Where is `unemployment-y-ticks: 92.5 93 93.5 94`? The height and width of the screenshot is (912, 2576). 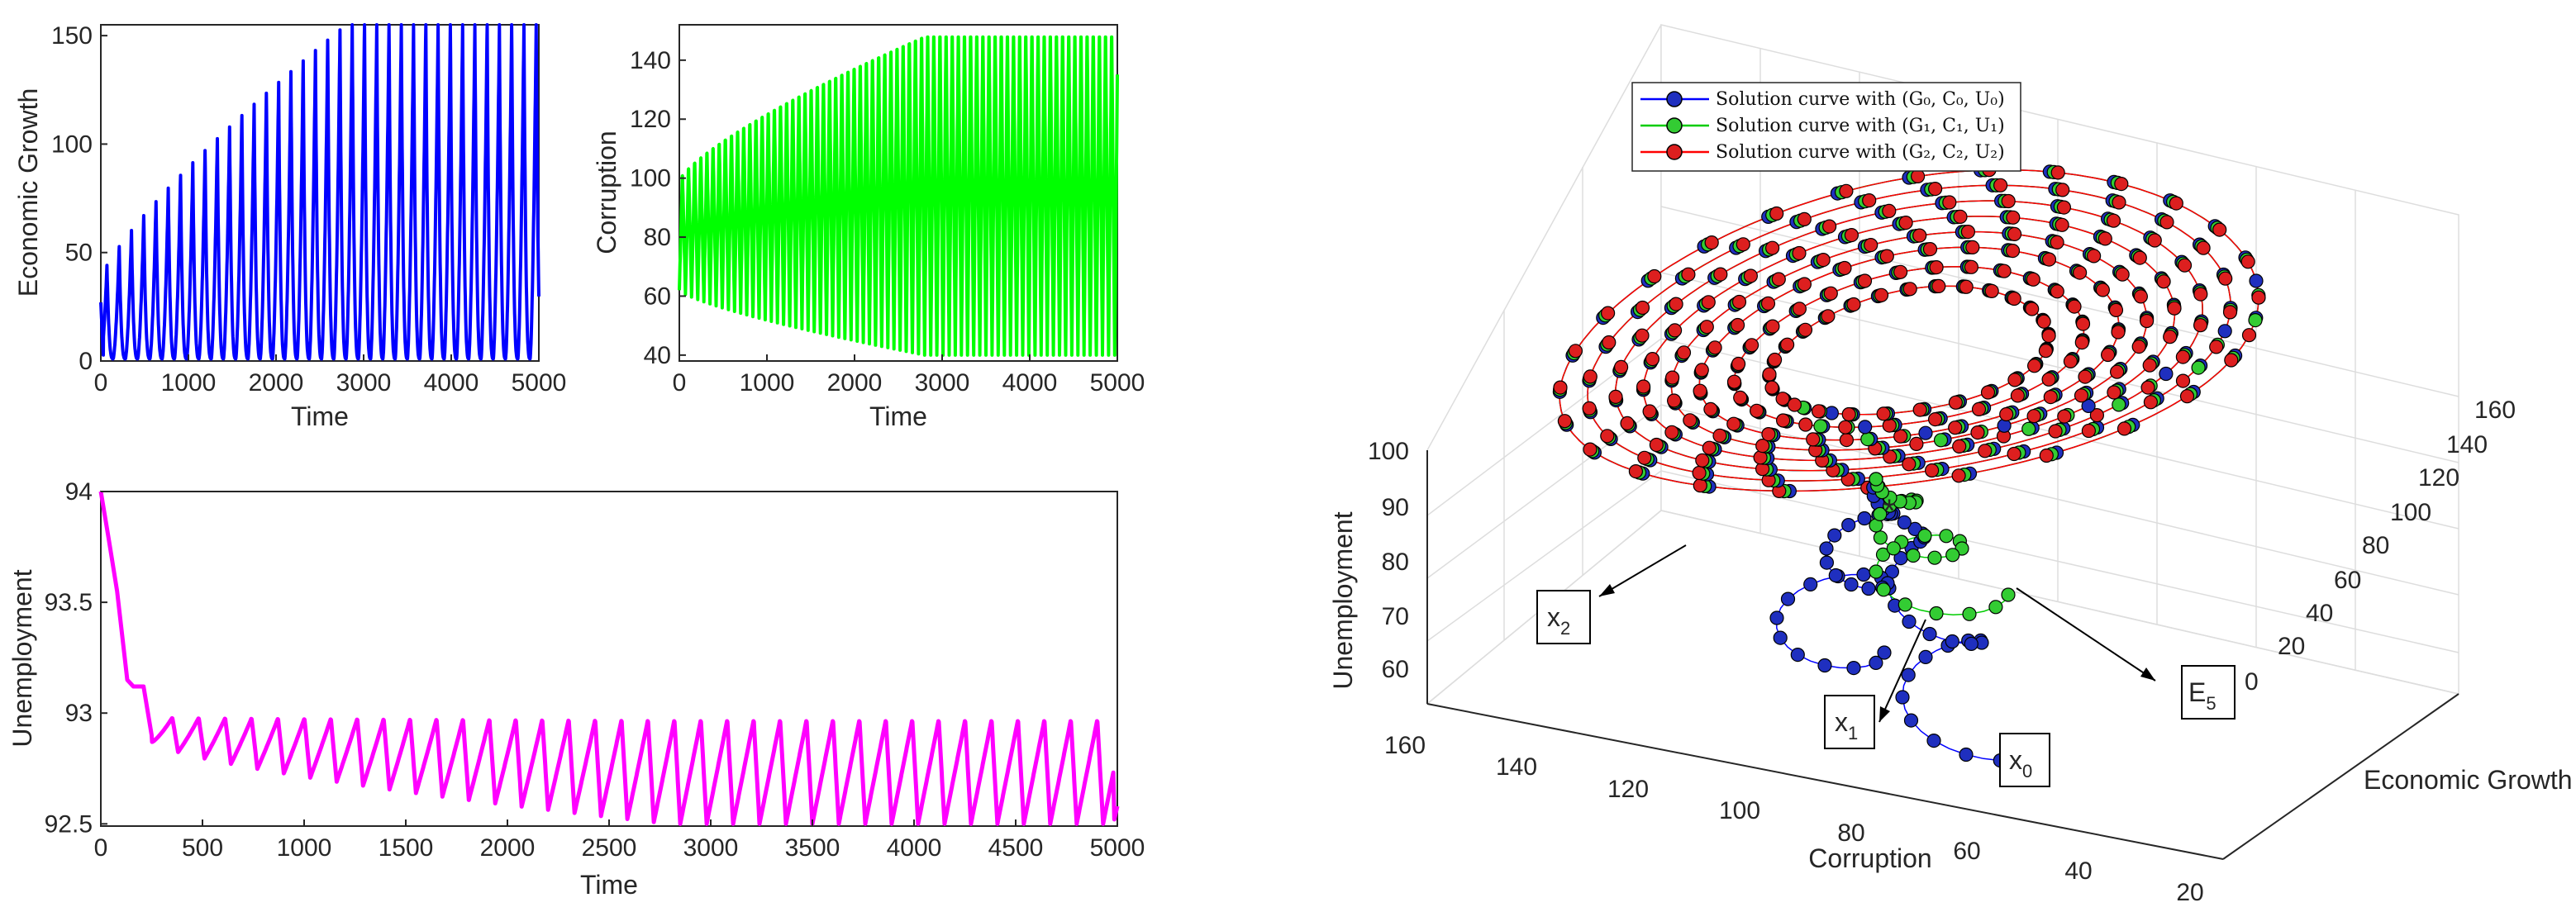
unemployment-y-ticks: 92.5 93 93.5 94 is located at coordinates (76, 658).